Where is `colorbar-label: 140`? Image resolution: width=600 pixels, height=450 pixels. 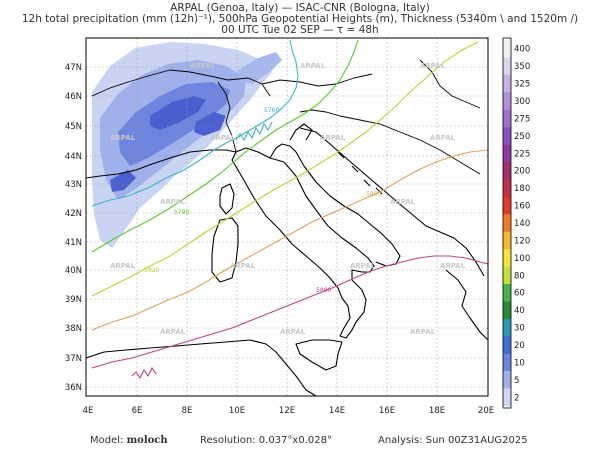
colorbar-label: 140 is located at coordinates (522, 224).